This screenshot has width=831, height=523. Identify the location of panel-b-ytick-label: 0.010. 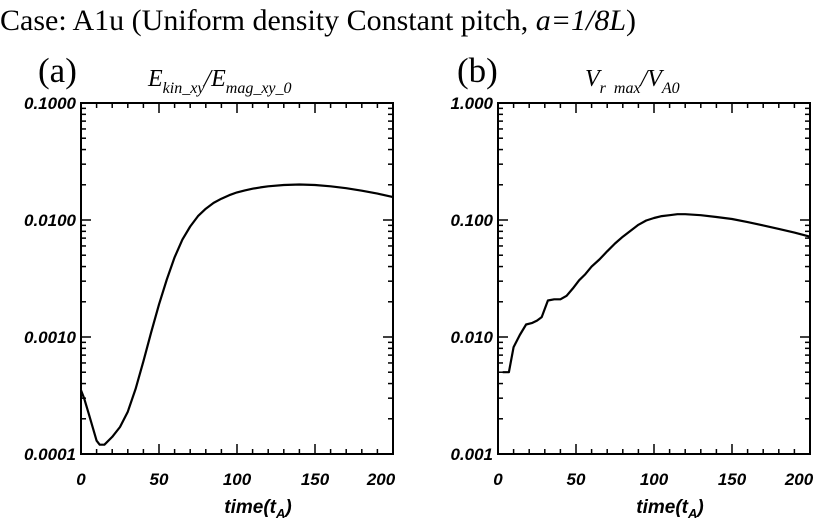
(471, 337).